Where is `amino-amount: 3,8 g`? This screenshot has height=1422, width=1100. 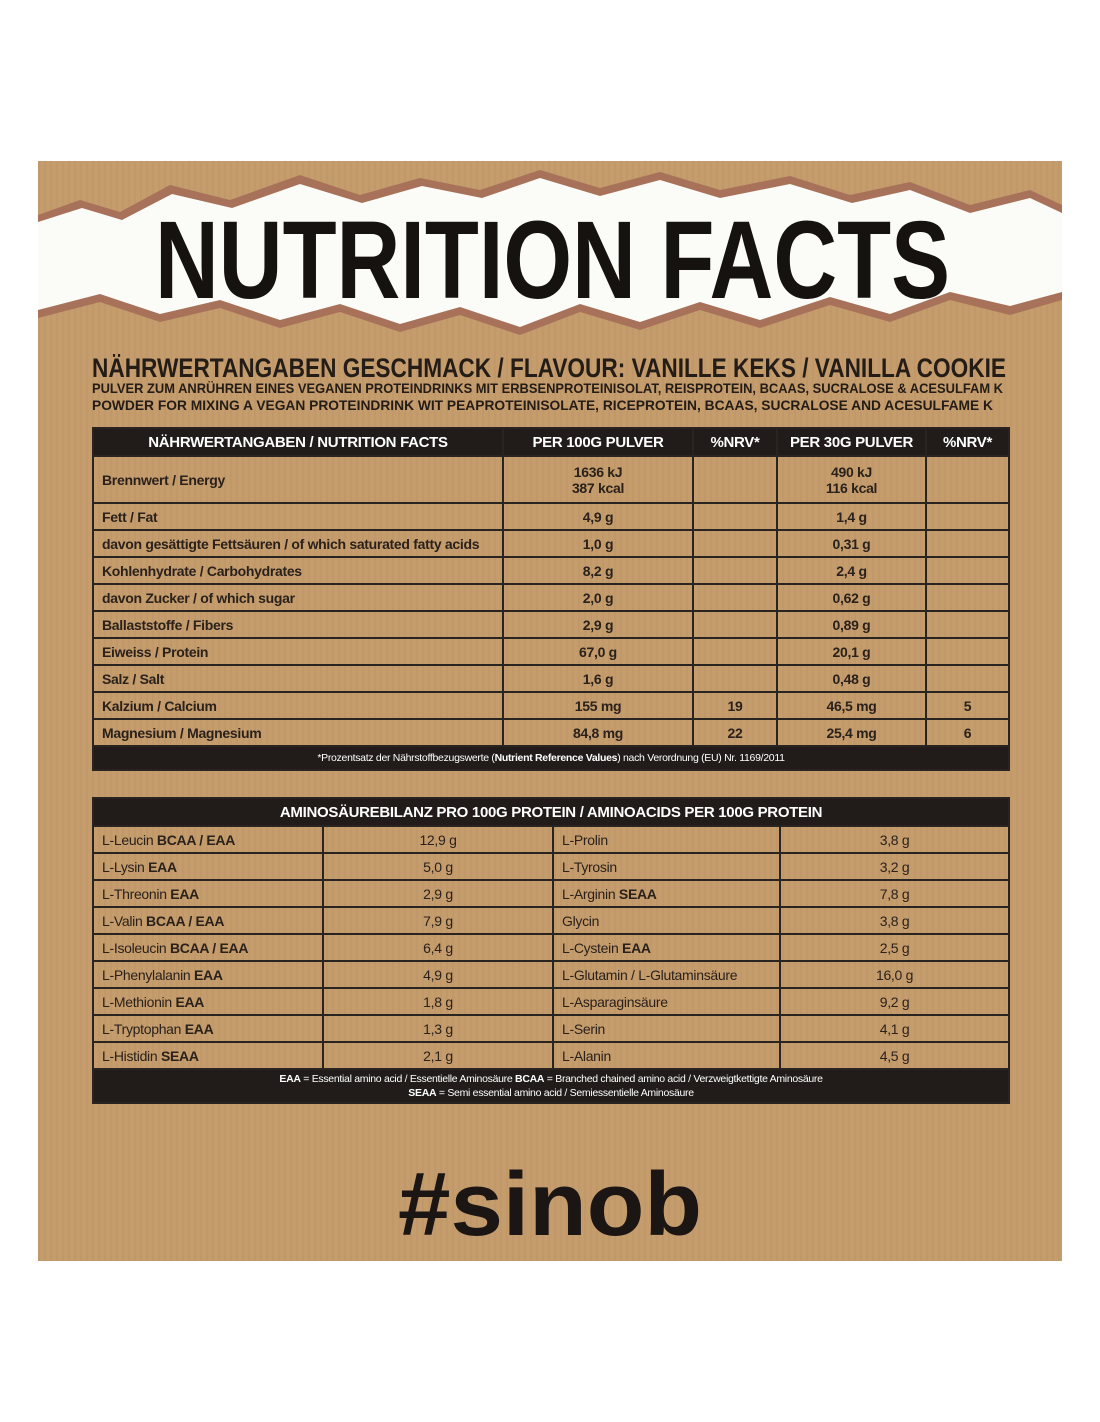 amino-amount: 3,8 g is located at coordinates (894, 839).